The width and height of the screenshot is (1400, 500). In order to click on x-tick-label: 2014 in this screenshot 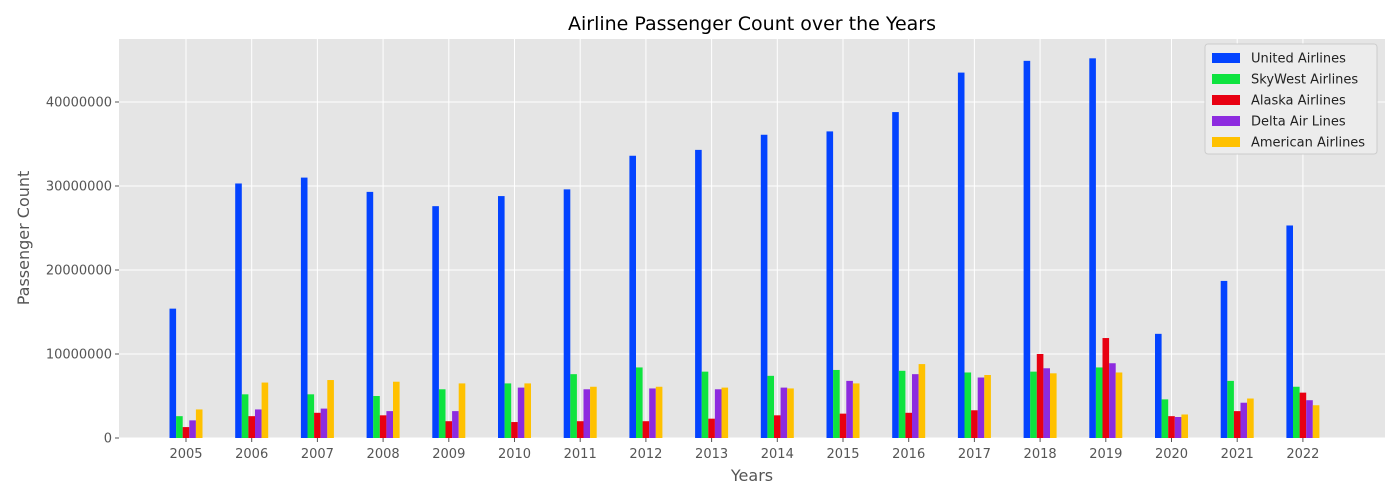, I will do `click(777, 454)`.